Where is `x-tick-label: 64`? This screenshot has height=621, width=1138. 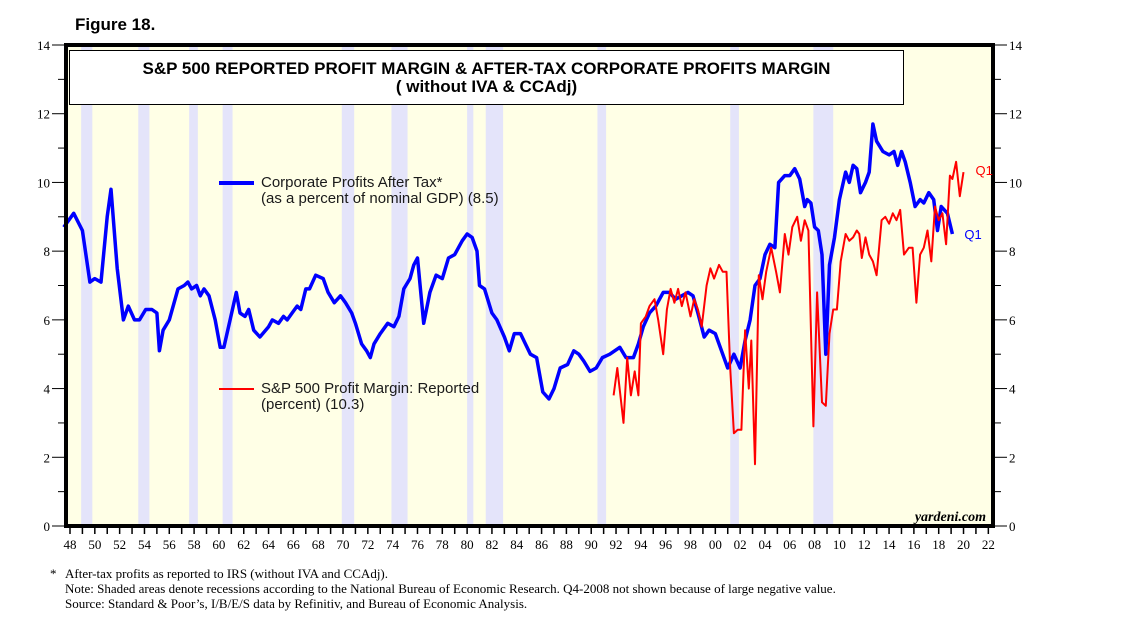
x-tick-label: 64 is located at coordinates (269, 544).